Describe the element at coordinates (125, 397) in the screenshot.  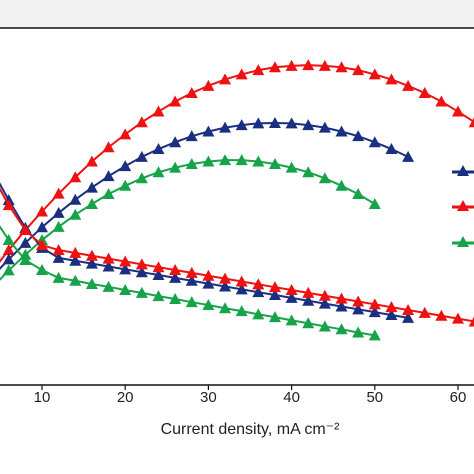
I see `x-tick-label: 20` at that location.